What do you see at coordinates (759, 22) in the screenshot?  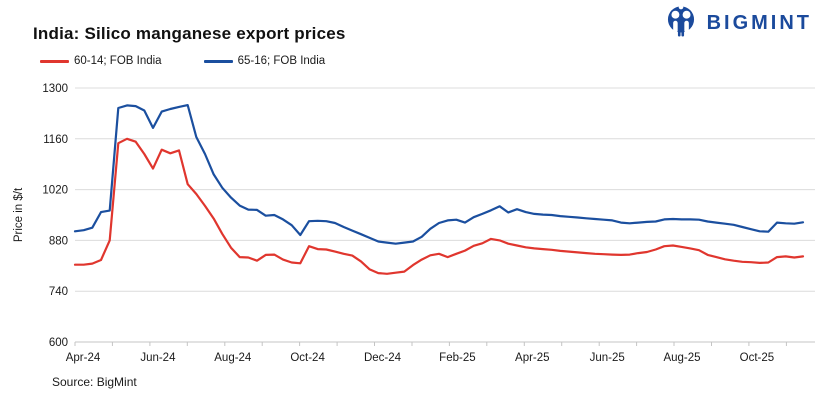 I see `bigmint-logo-text: BIGMINT` at bounding box center [759, 22].